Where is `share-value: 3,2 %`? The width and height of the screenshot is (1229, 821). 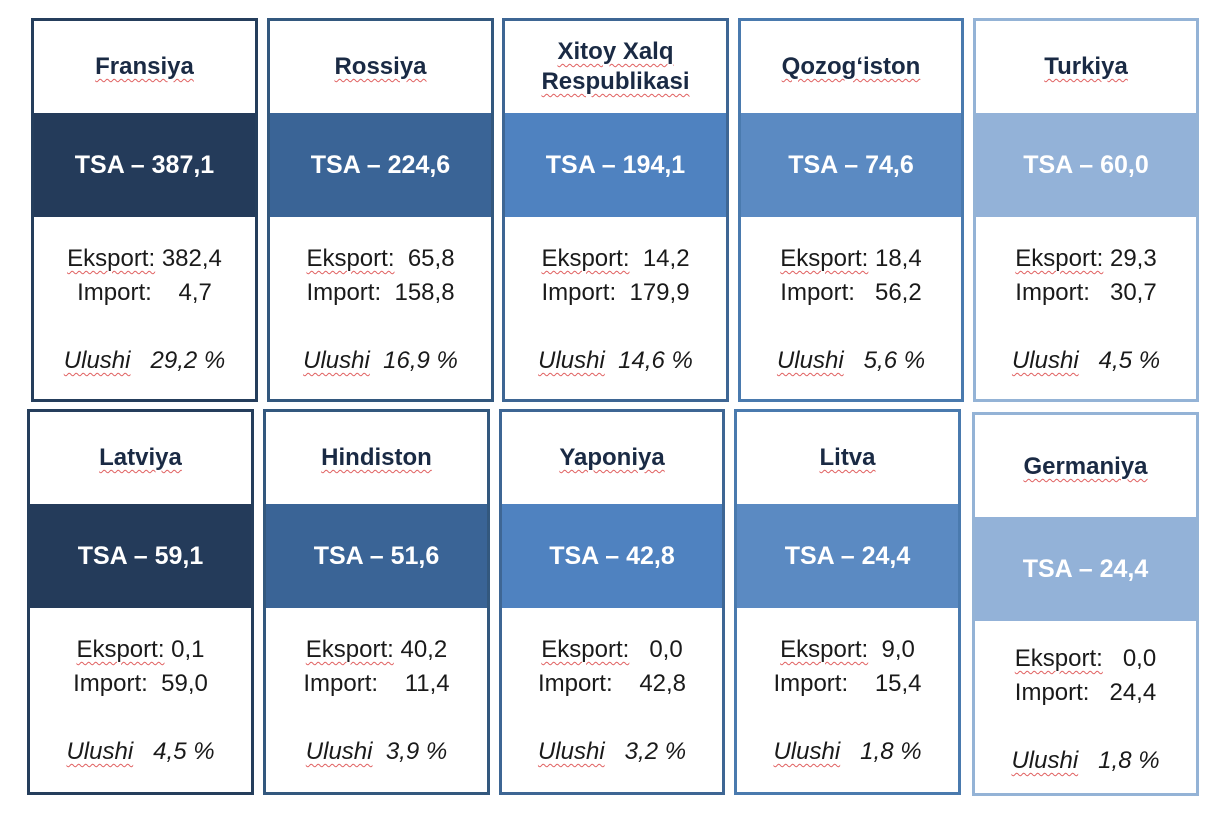
share-value: 3,2 % is located at coordinates (655, 751).